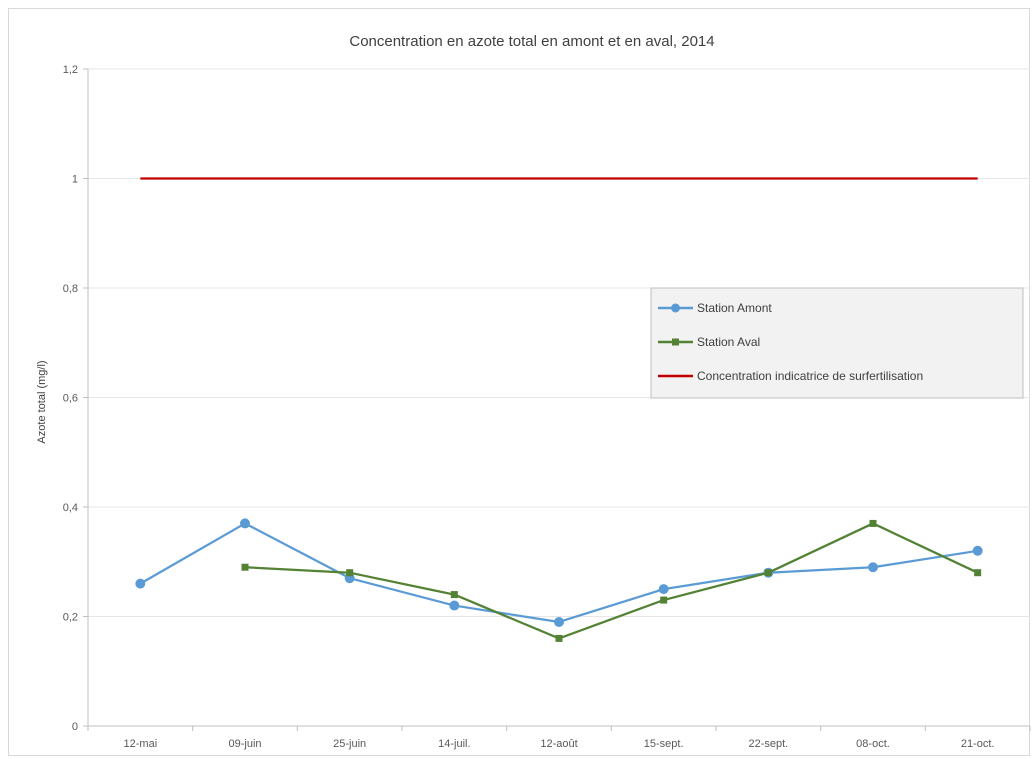 This screenshot has width=1034, height=759. Describe the element at coordinates (873, 744) in the screenshot. I see `x-tick-label: 08-oct.` at that location.